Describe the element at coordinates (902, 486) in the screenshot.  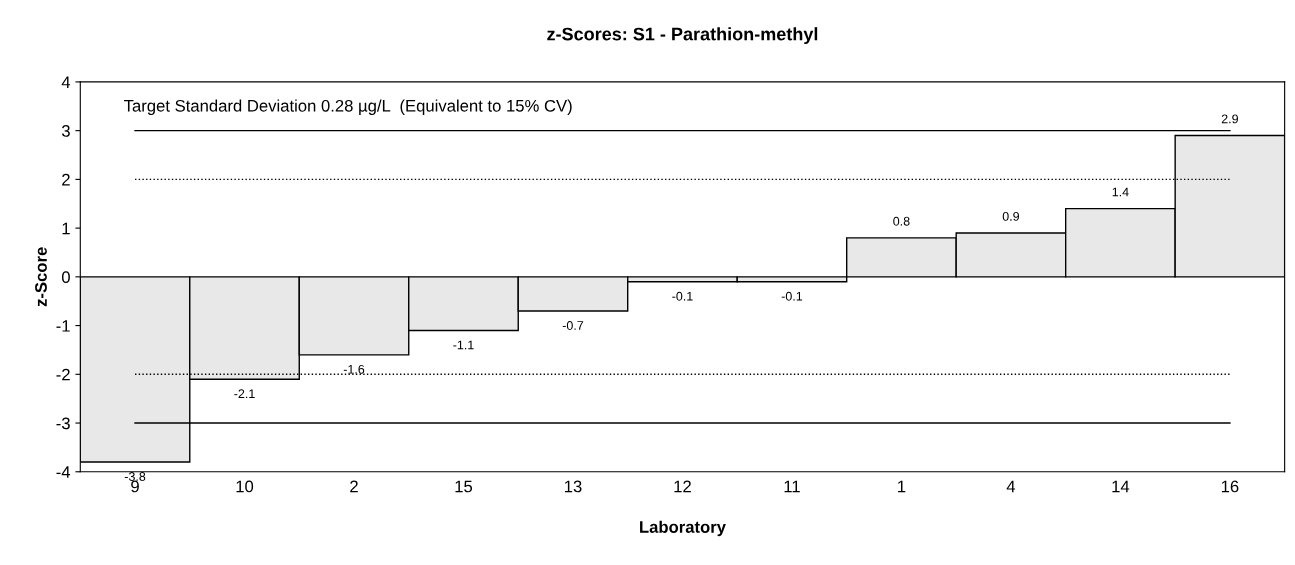
I see `x-tick-label: 1` at that location.